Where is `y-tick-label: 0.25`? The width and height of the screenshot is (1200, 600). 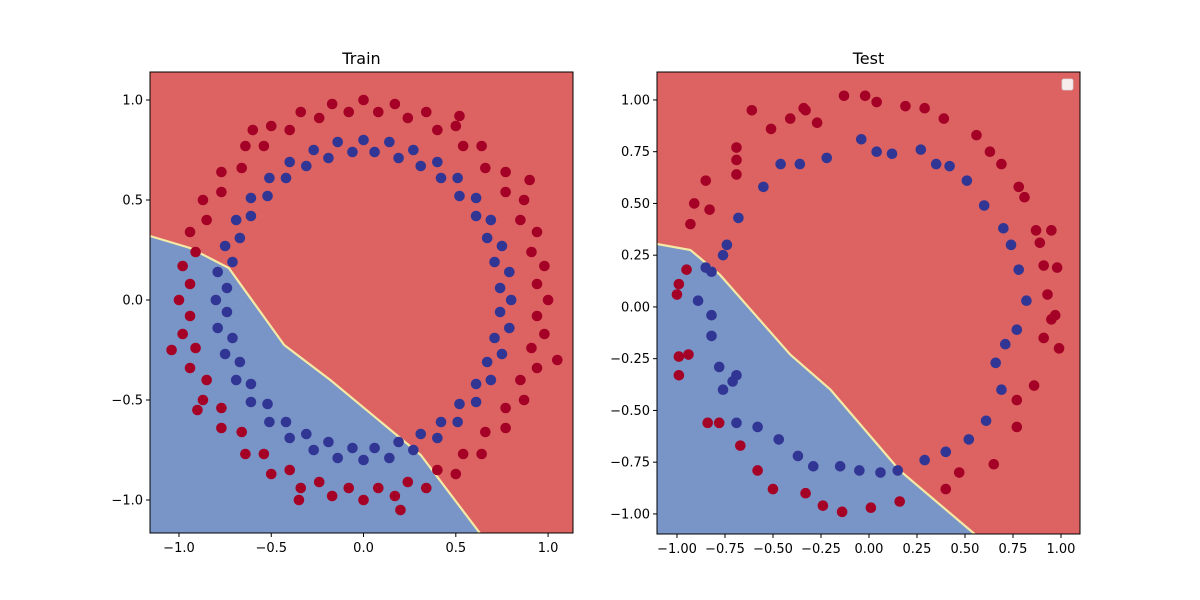 y-tick-label: 0.25 is located at coordinates (635, 256).